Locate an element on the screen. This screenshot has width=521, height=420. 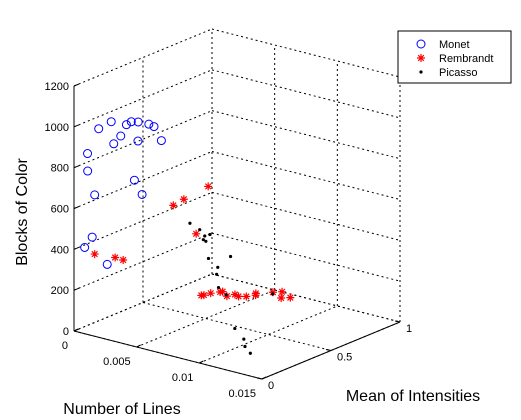
z-tick-label: 800 is located at coordinates (60, 169).